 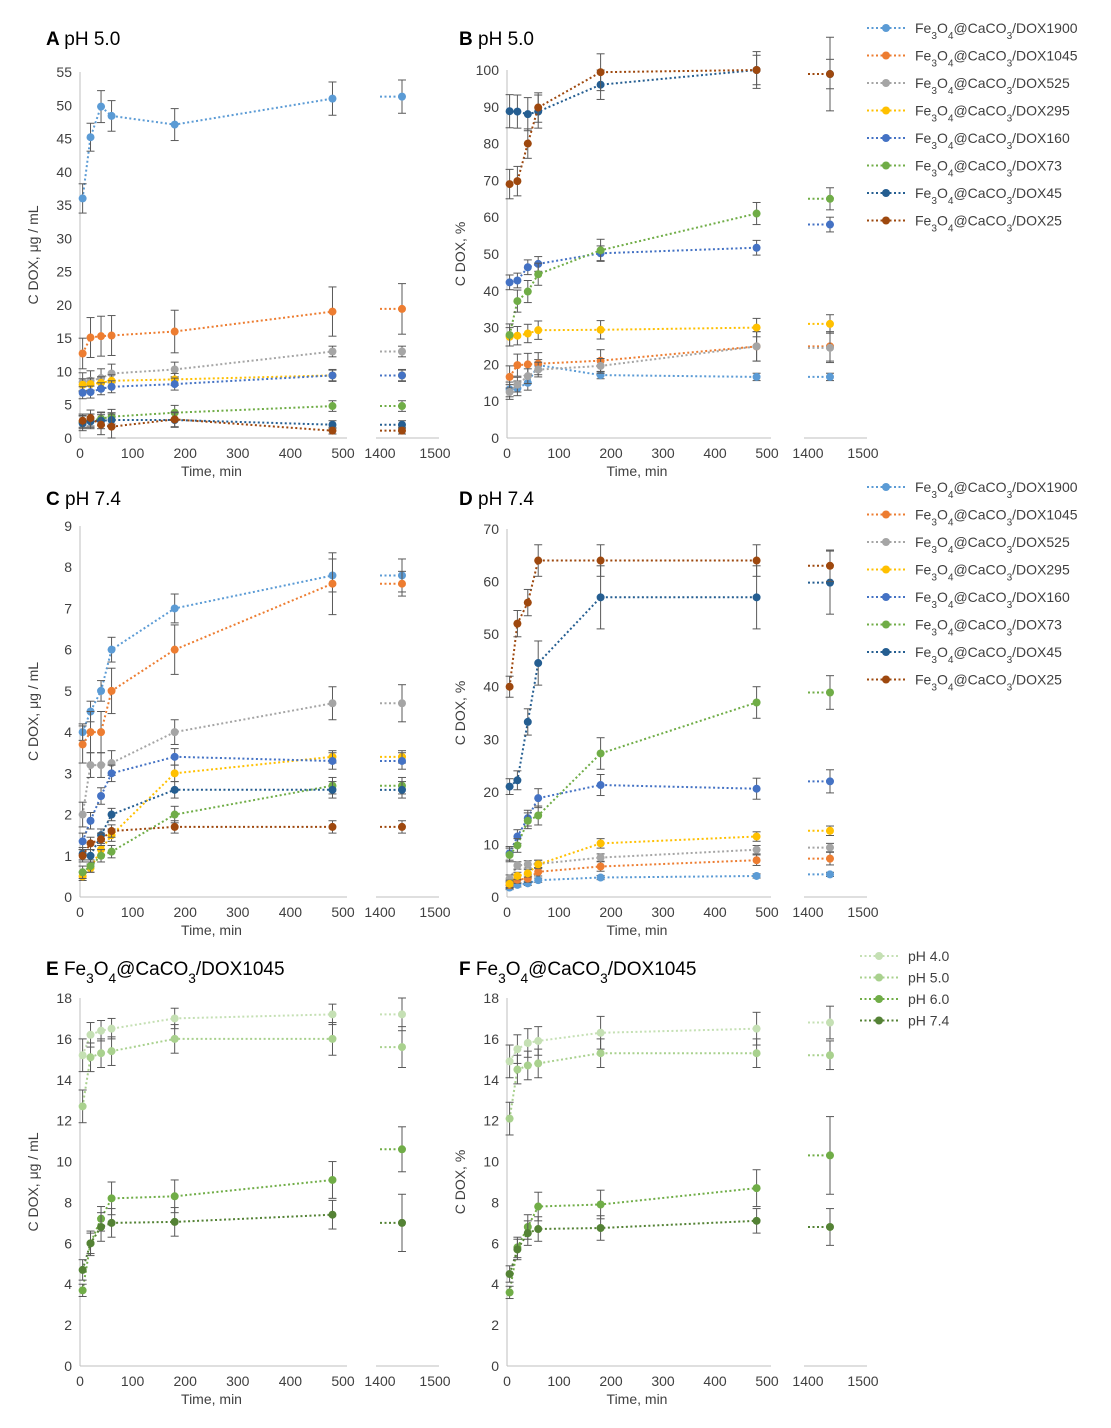 I want to click on y-tick-label: 30, so click(x=491, y=739).